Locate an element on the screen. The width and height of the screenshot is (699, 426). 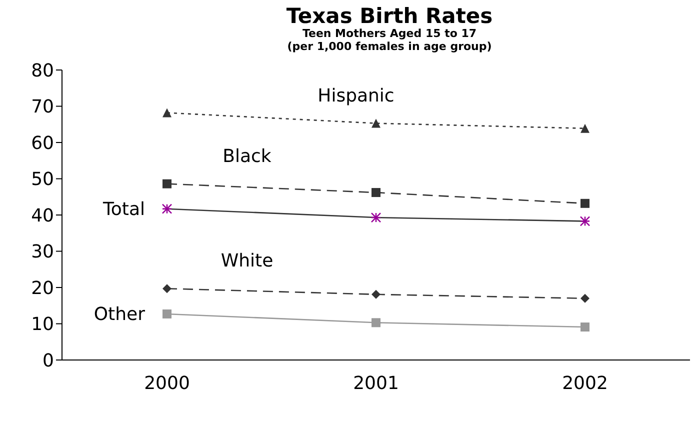
x-tick-label: 2000 is located at coordinates (167, 383).